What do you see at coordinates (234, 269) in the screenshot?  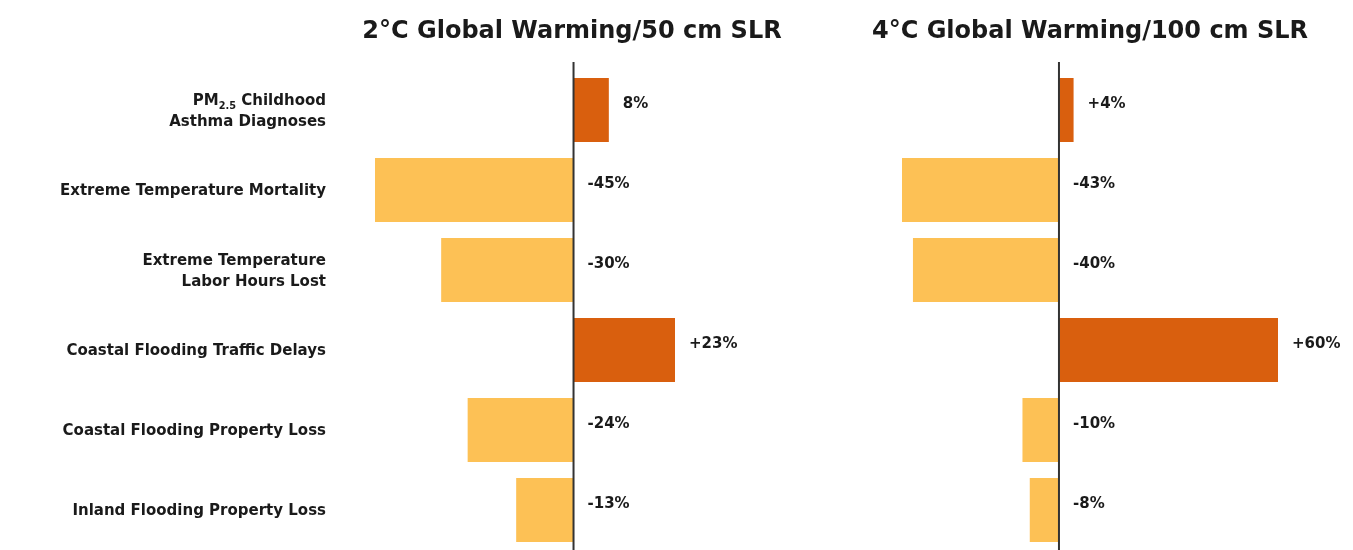 I see `y-tick-label: Extreme Temperature Labor Hours Lost` at bounding box center [234, 269].